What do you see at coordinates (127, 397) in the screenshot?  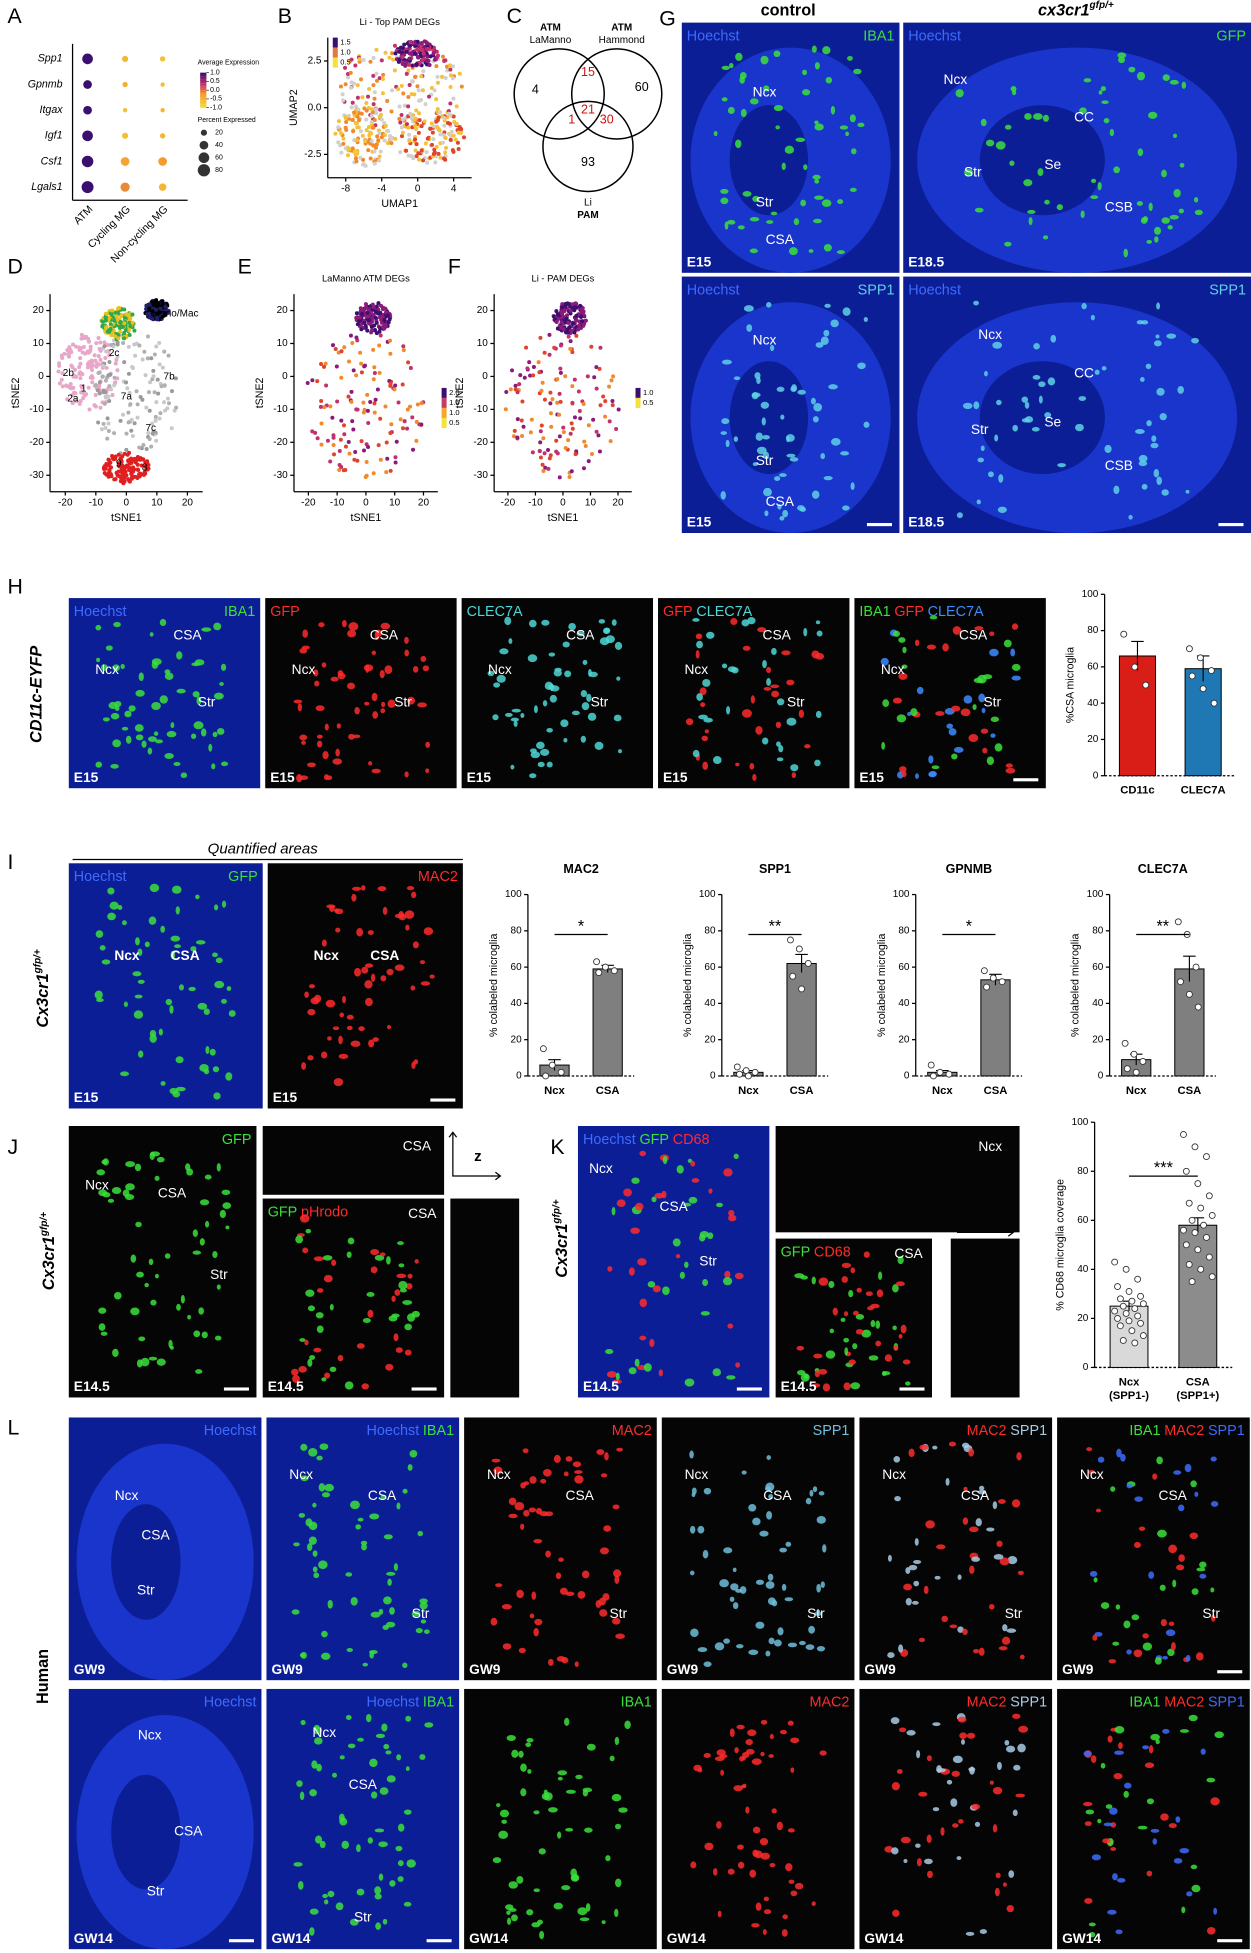 I see `cluster-label: 7a` at bounding box center [127, 397].